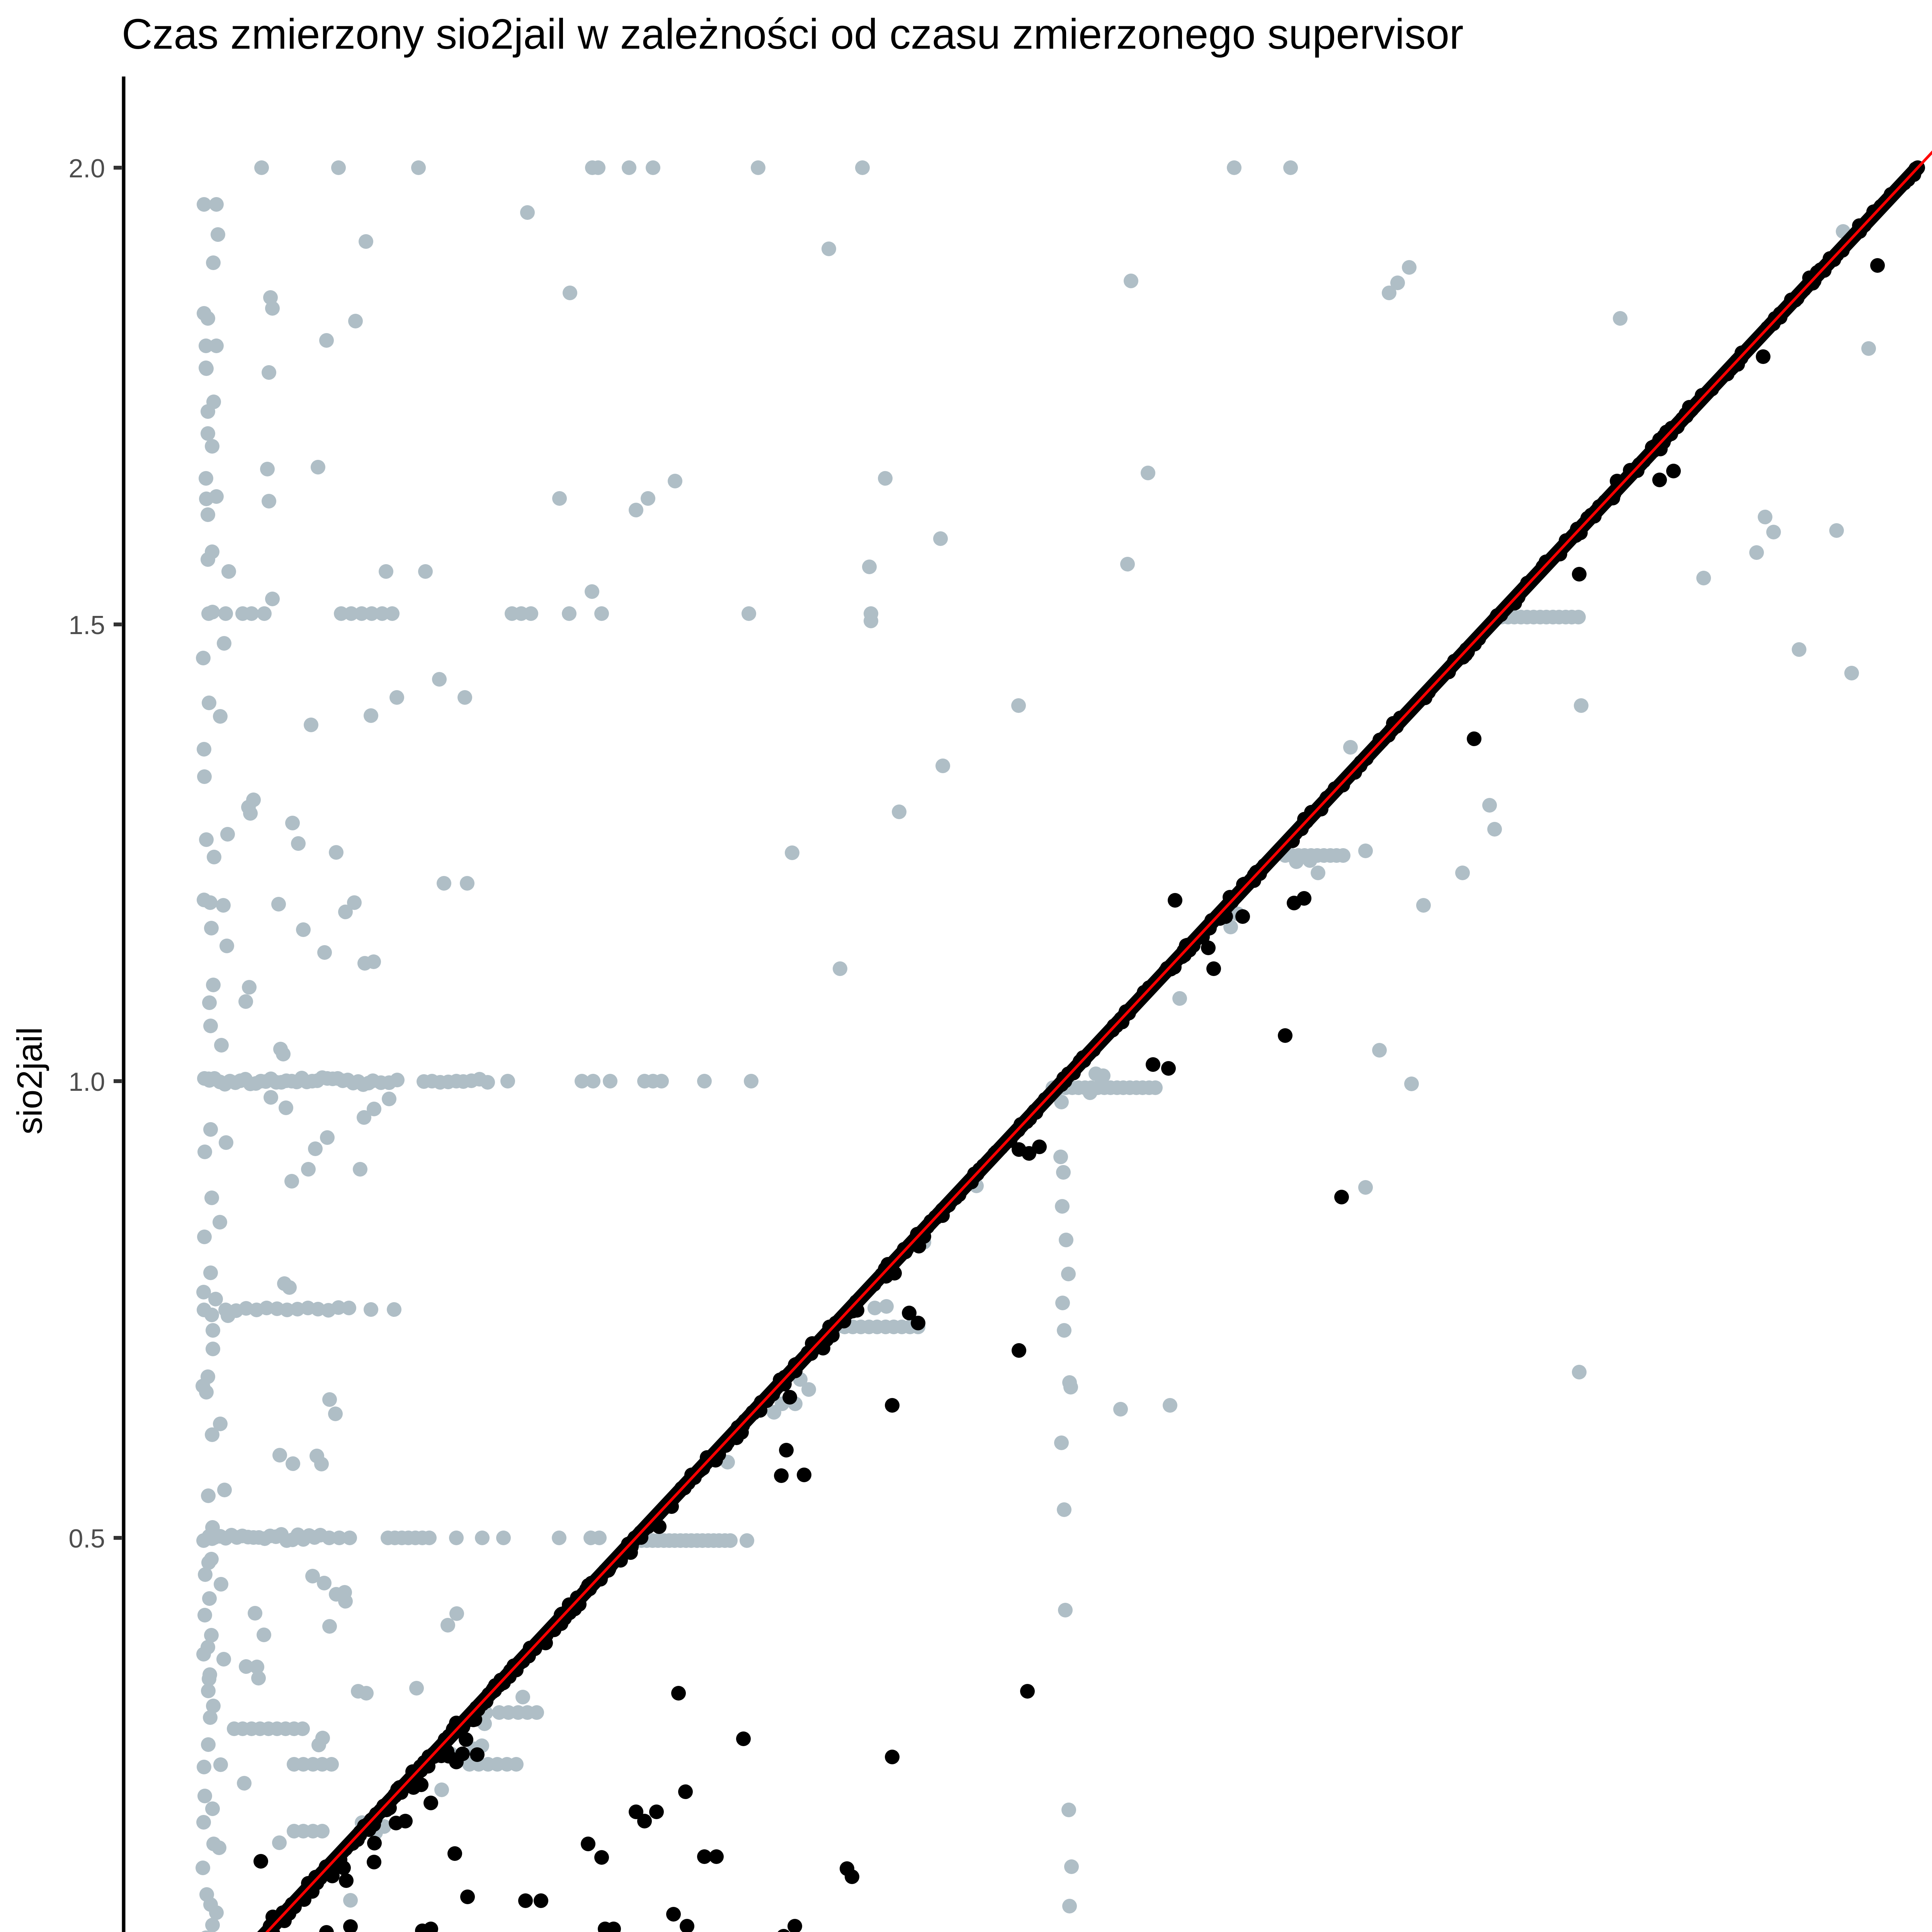 This screenshot has width=1932, height=1932. What do you see at coordinates (86, 625) in the screenshot?
I see `svg-text: 1.5` at bounding box center [86, 625].